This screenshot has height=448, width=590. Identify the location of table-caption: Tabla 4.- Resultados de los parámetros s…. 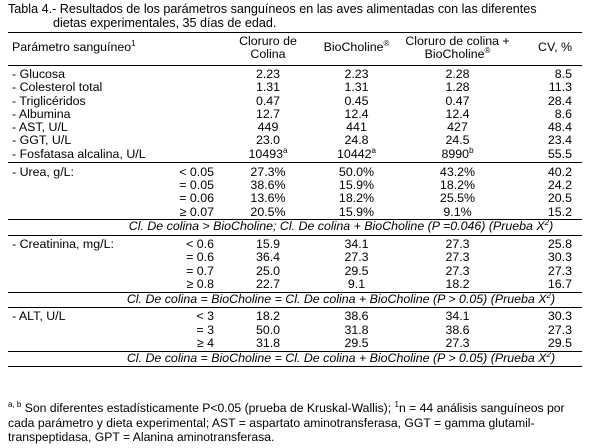
(295, 16).